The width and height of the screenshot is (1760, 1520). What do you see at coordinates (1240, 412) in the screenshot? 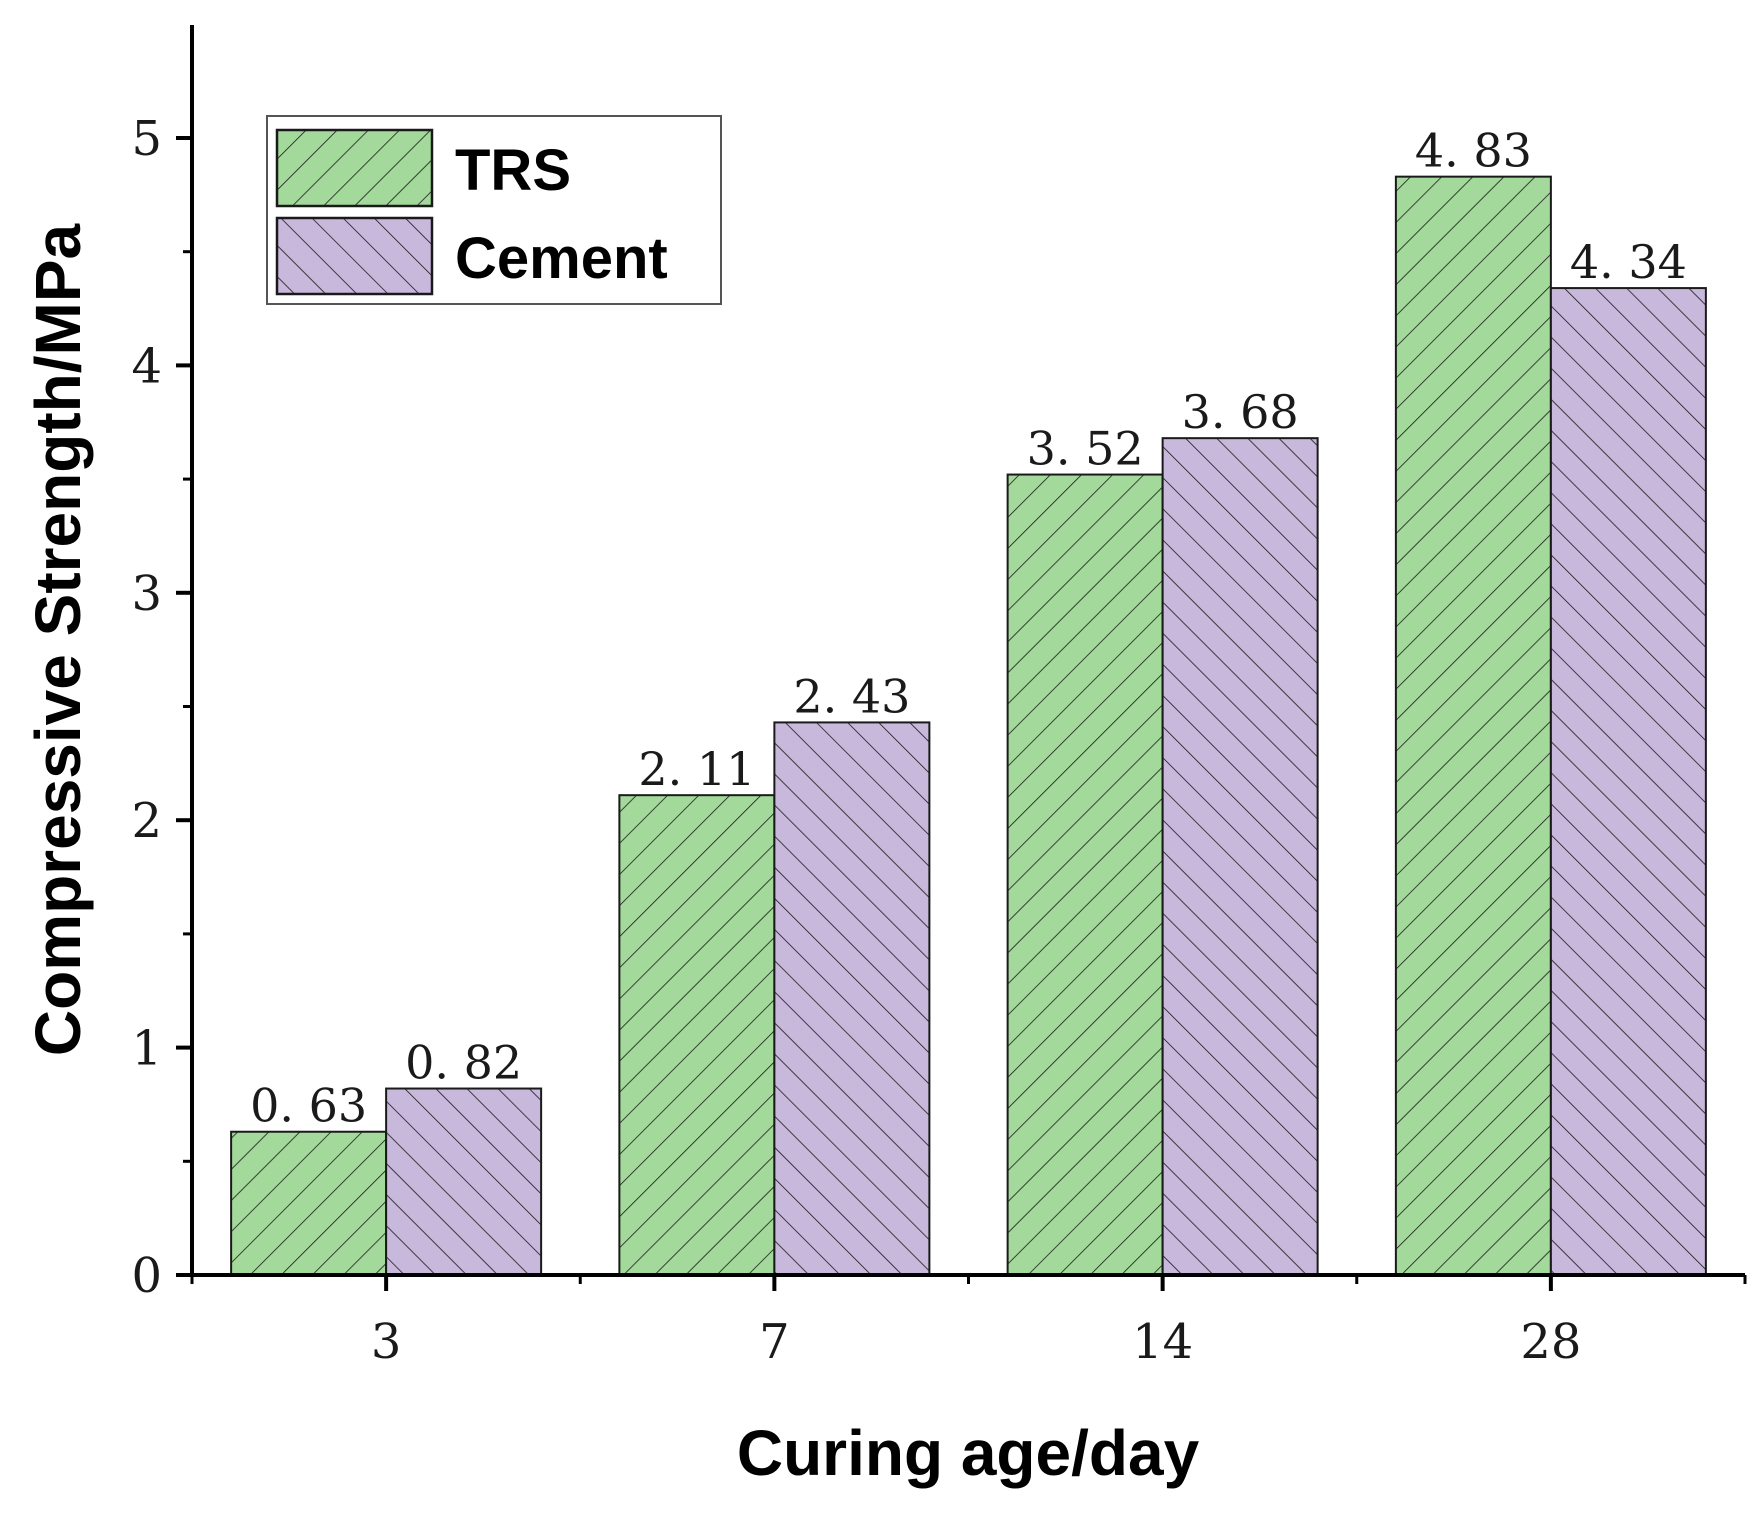
I see `data-label-cement-14: 3. 68` at bounding box center [1240, 412].